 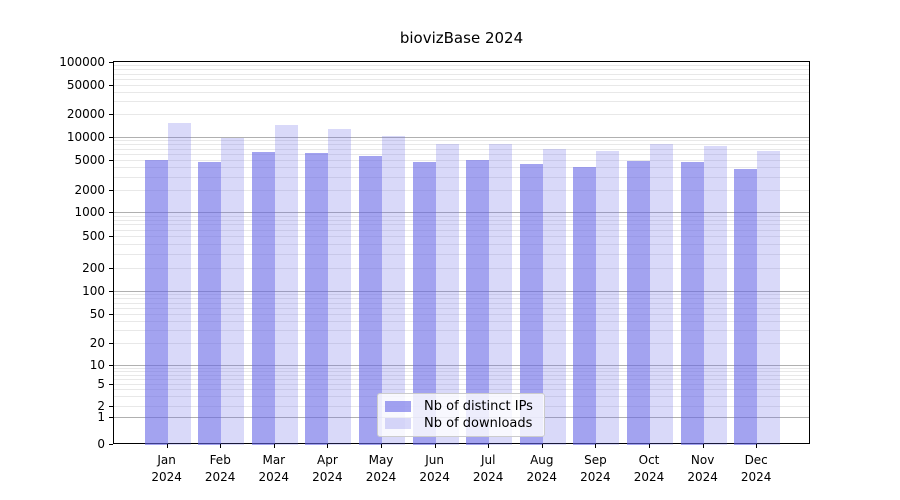 I want to click on y-tick-label: 500, so click(x=93, y=236).